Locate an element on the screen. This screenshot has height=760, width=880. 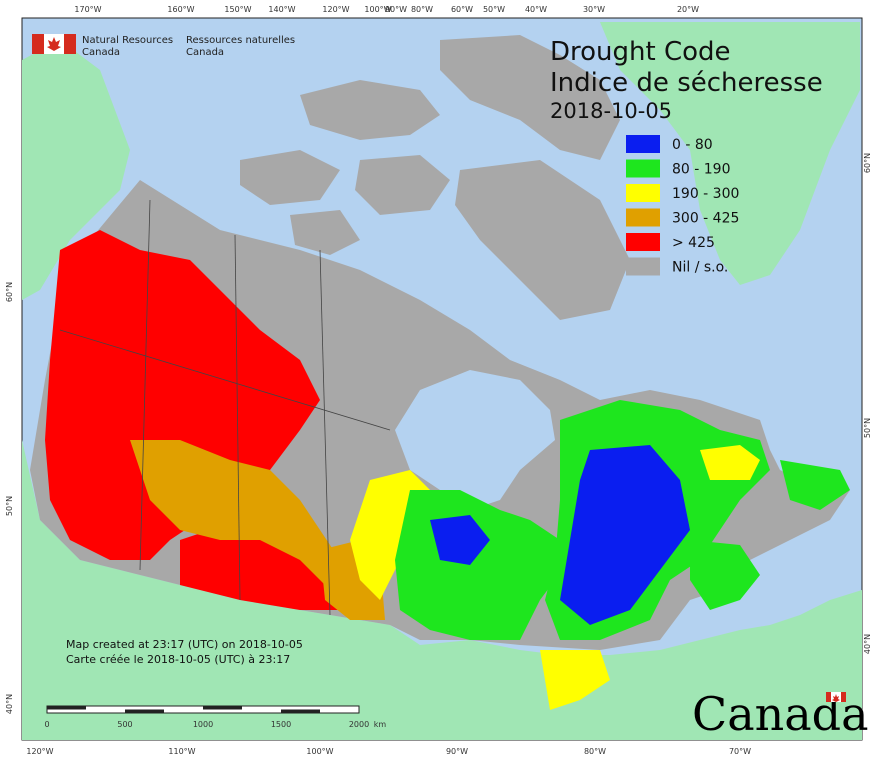
agency-en-line2: Canada is located at coordinates (101, 52).